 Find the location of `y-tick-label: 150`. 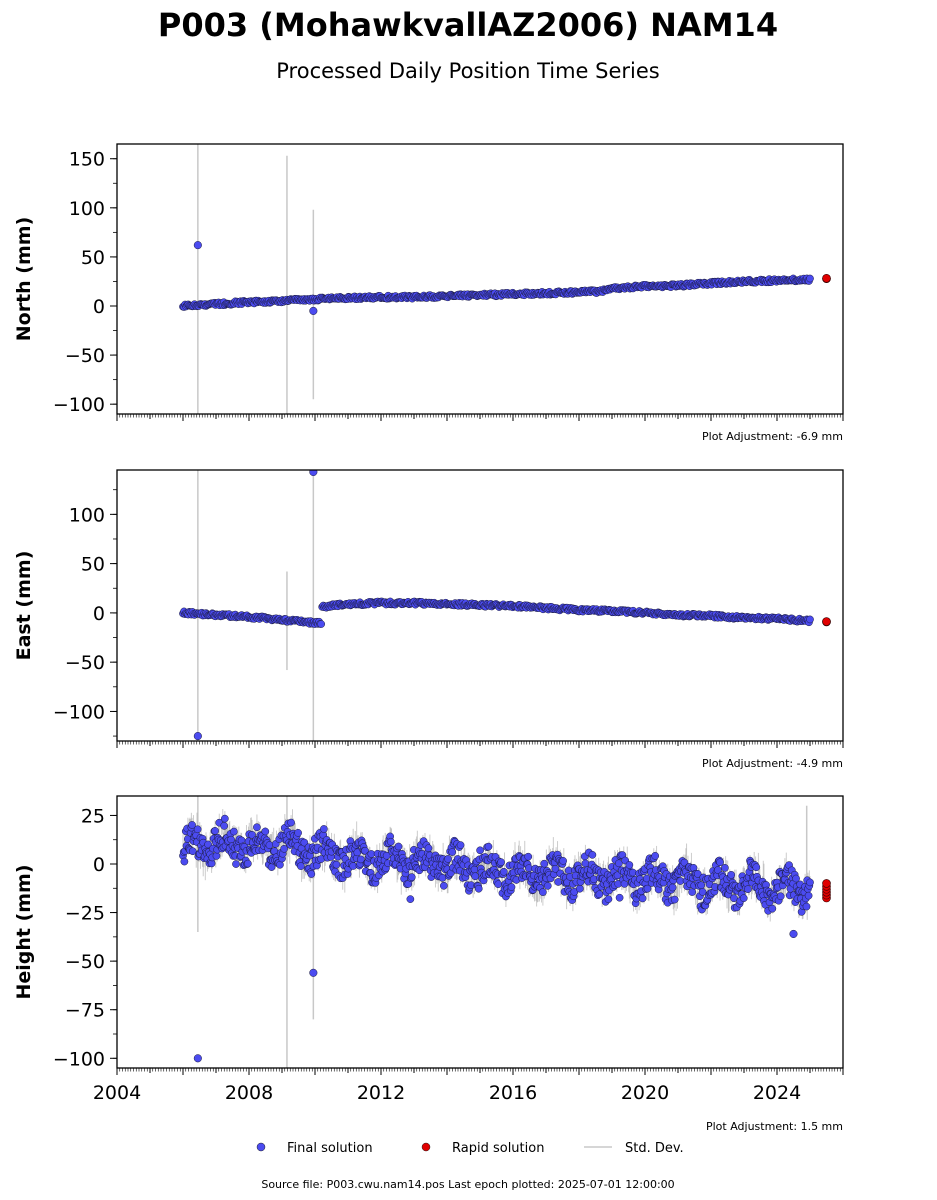

y-tick-label: 150 is located at coordinates (87, 160).